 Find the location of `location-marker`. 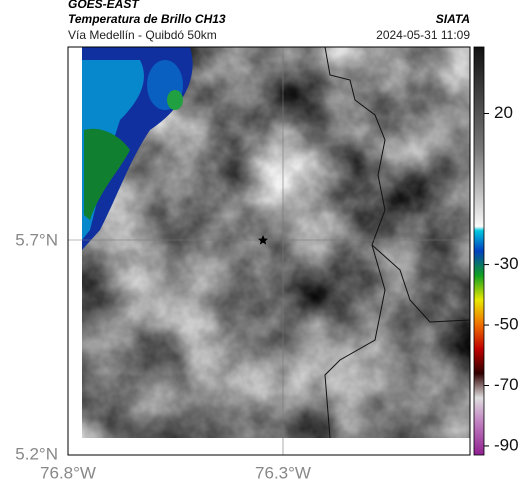

location-marker is located at coordinates (262, 240).